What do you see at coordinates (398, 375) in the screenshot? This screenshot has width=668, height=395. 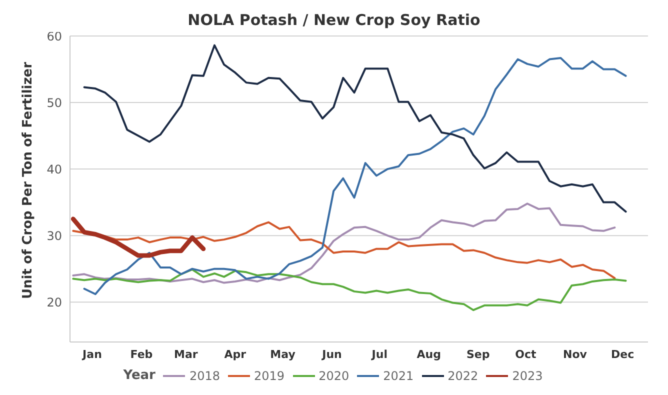 I see `legend-label: 2021` at bounding box center [398, 375].